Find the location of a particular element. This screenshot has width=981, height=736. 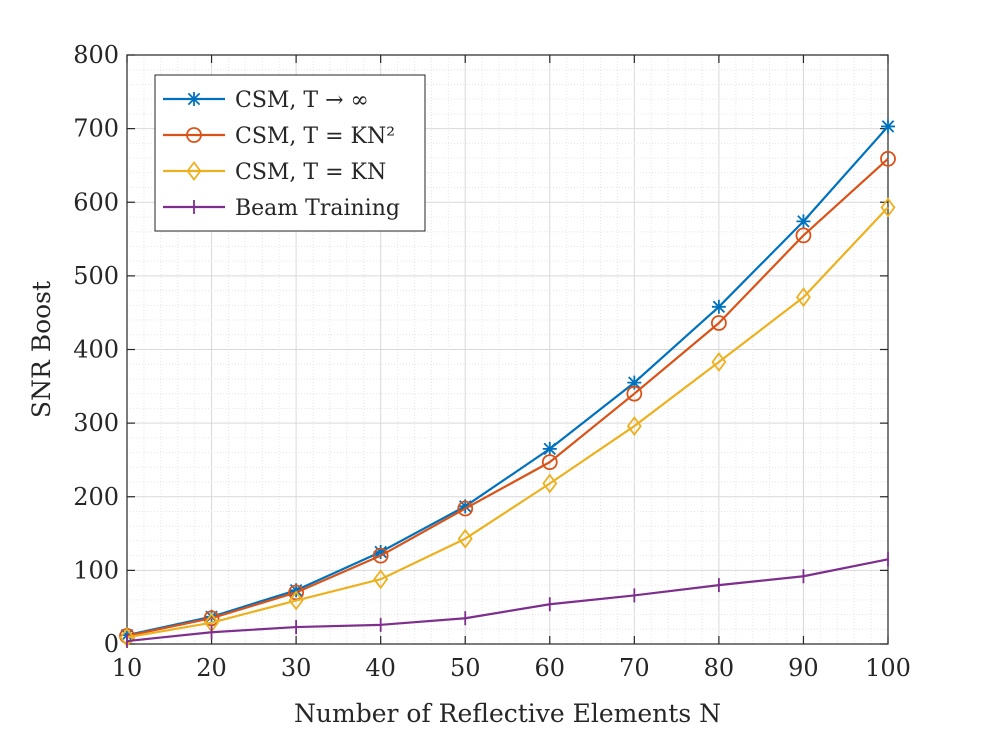

legend-entry: CSM, T = KN² is located at coordinates (279, 136).